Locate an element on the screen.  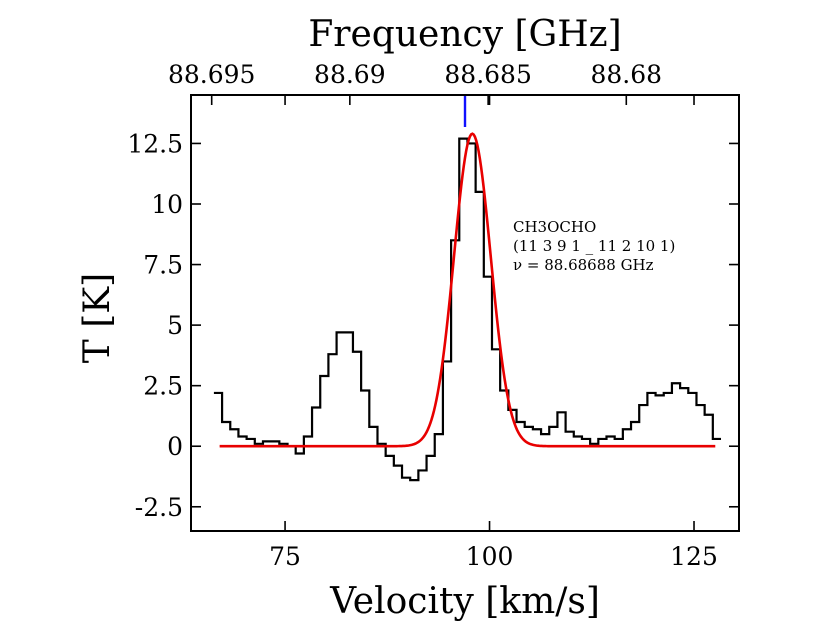
annotation-molecule: CH3OCHO is located at coordinates (554, 227).